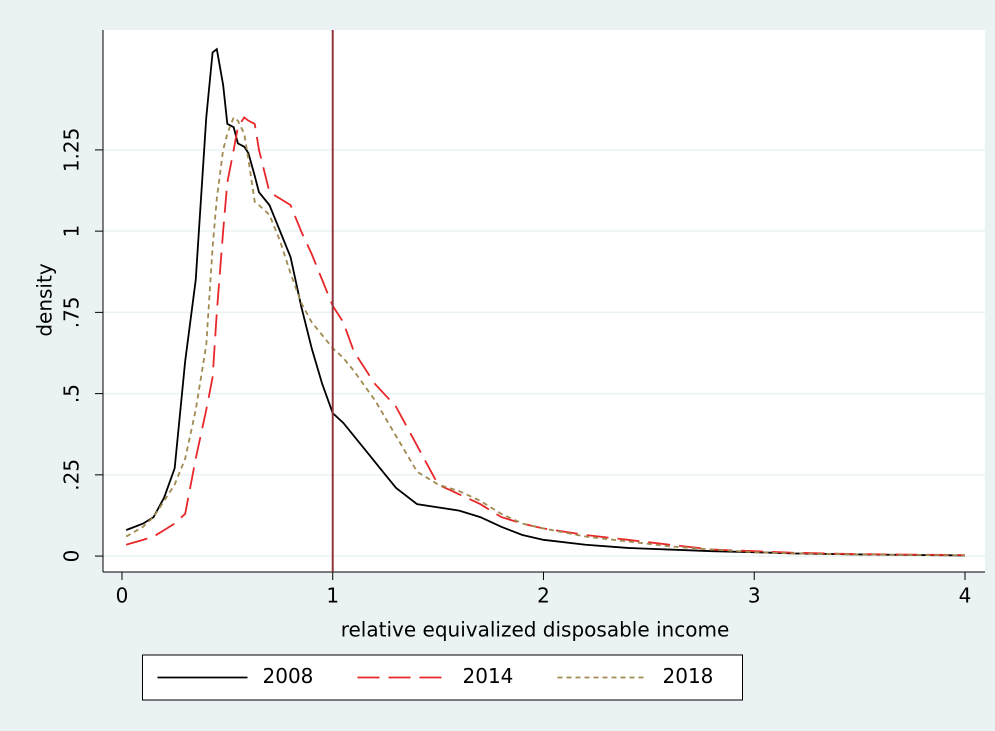 The image size is (995, 731). I want to click on x-tick-label: 0, so click(122, 596).